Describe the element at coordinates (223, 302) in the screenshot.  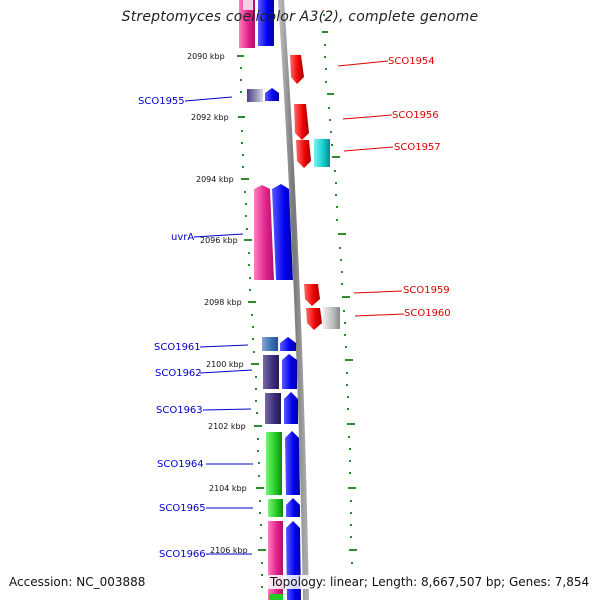
I see `tick-label-2098: 2098 kbp` at that location.